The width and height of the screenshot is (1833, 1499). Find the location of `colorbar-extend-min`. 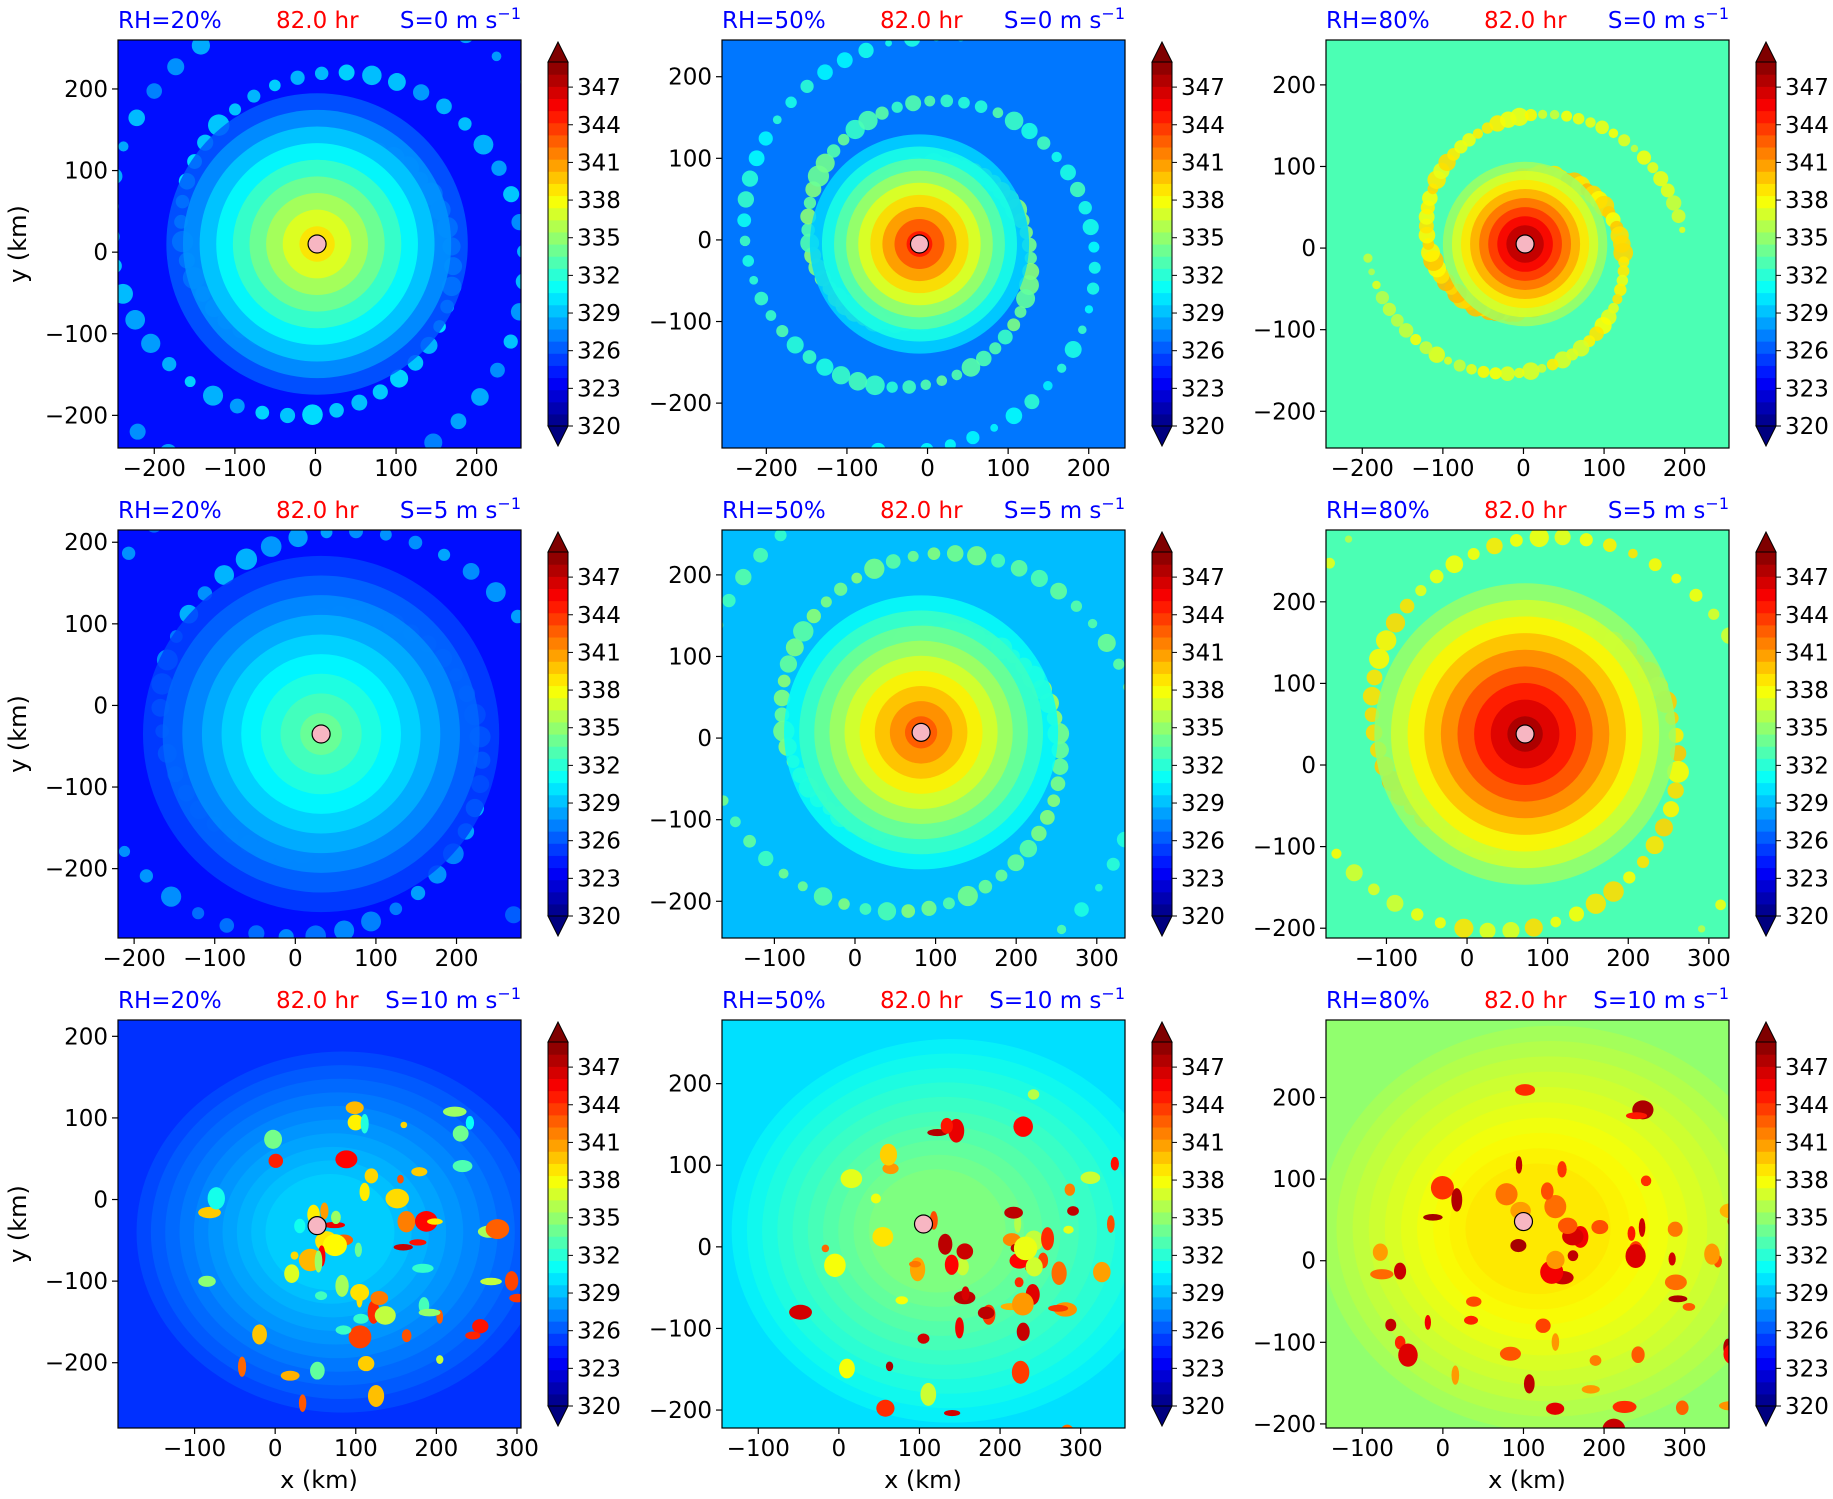

colorbar-extend-min is located at coordinates (1162, 926).